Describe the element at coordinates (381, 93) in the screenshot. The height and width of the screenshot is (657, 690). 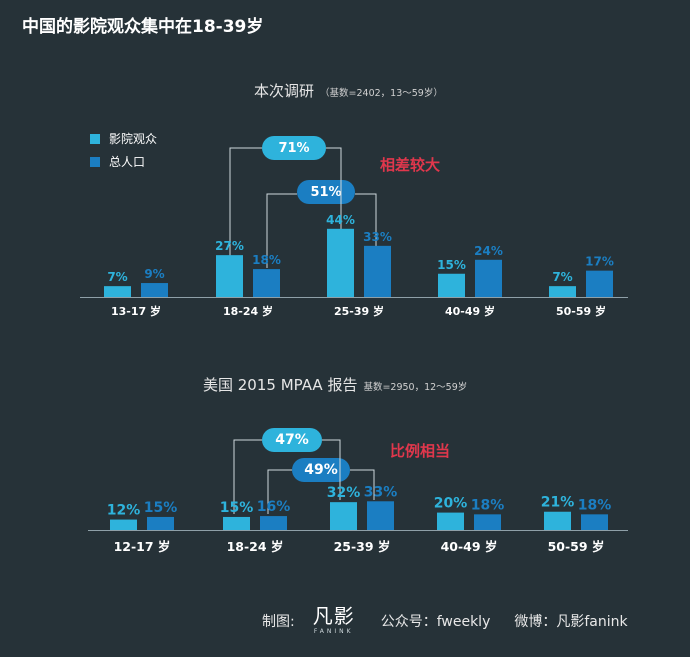
I see `chart1-subtitle: （基数=2402，13～59岁）` at that location.